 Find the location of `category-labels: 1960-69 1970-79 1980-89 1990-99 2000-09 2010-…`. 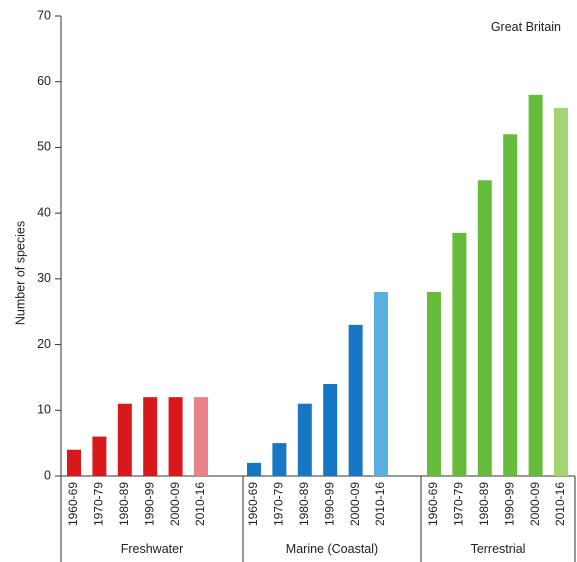

category-labels: 1960-69 1970-79 1980-89 1990-99 2000-09 2010-… is located at coordinates (316, 504).